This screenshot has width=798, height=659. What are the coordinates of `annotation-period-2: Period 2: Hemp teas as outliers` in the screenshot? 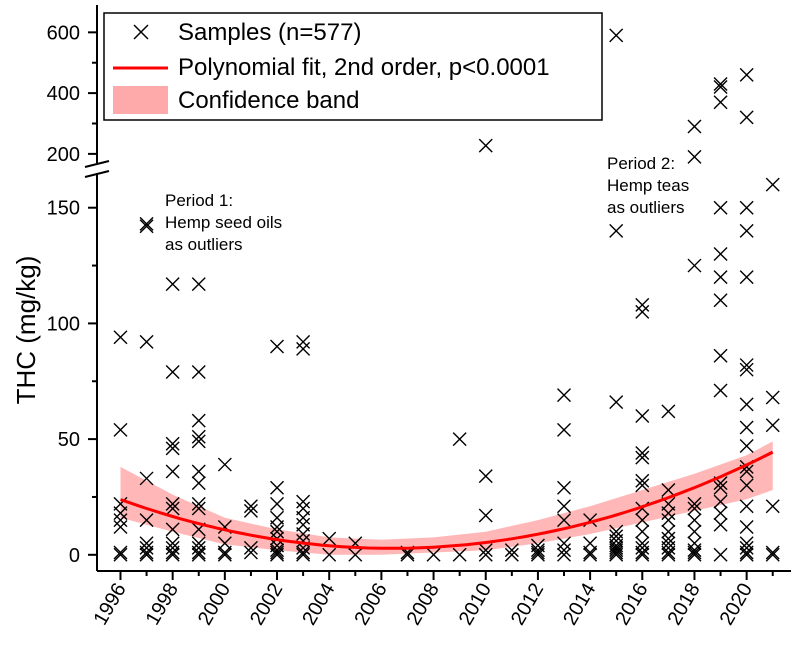 It's located at (650, 185).